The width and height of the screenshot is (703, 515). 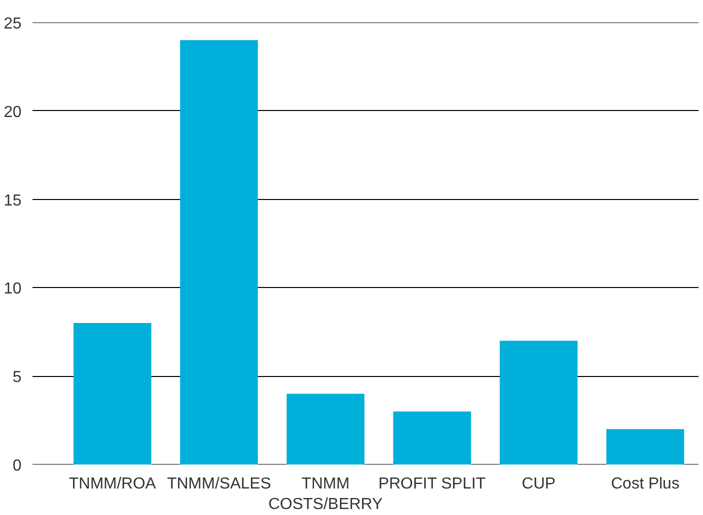 What do you see at coordinates (218, 484) in the screenshot?
I see `x-tick-label: TNMM/SALES` at bounding box center [218, 484].